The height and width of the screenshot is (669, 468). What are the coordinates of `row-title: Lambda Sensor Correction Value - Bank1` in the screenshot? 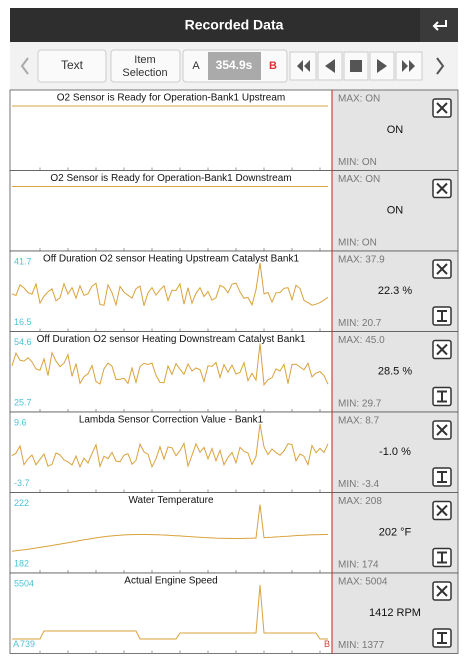 It's located at (171, 420).